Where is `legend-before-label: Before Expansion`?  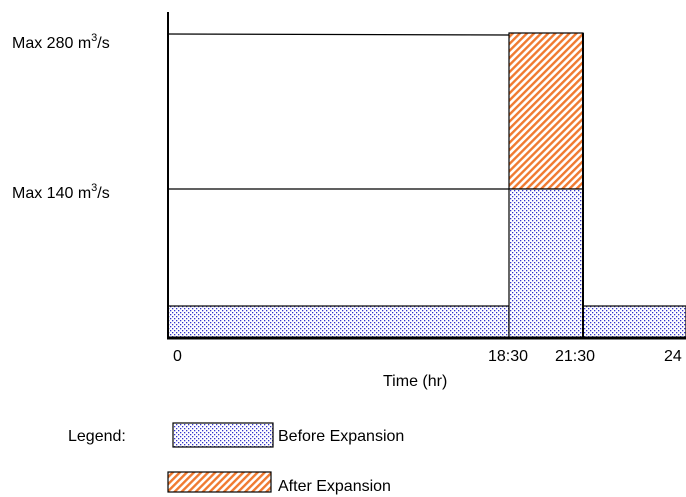
legend-before-label: Before Expansion is located at coordinates (341, 436).